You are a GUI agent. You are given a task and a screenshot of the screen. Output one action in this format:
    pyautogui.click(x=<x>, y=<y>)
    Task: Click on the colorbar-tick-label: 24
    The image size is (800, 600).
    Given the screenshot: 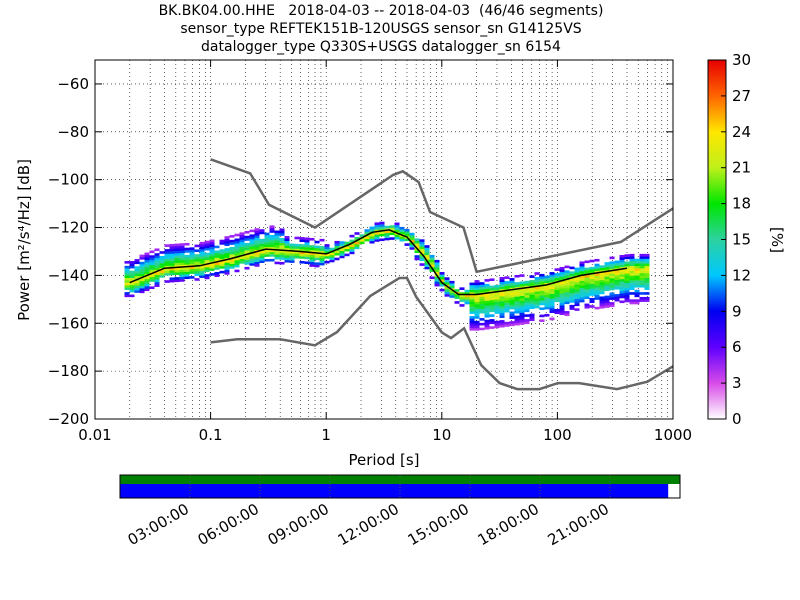 What is the action you would take?
    pyautogui.click(x=741, y=132)
    